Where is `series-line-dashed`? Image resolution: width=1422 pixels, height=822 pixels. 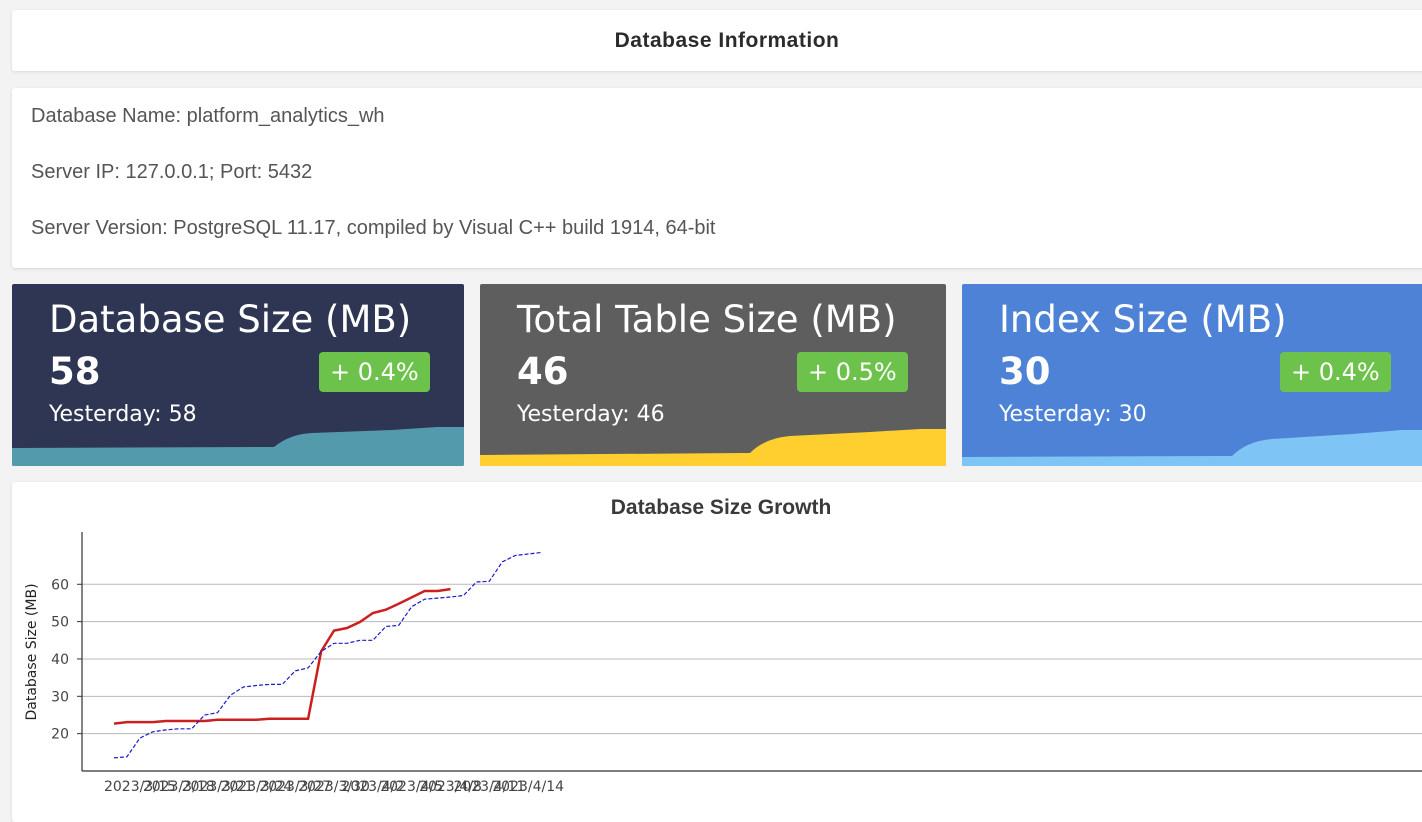
series-line-dashed is located at coordinates (327, 655).